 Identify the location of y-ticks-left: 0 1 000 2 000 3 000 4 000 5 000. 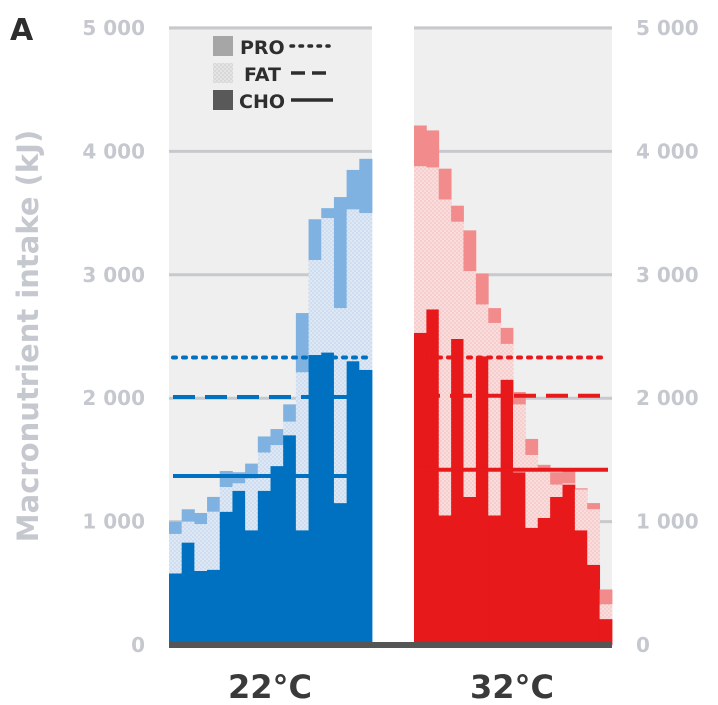
(113, 336).